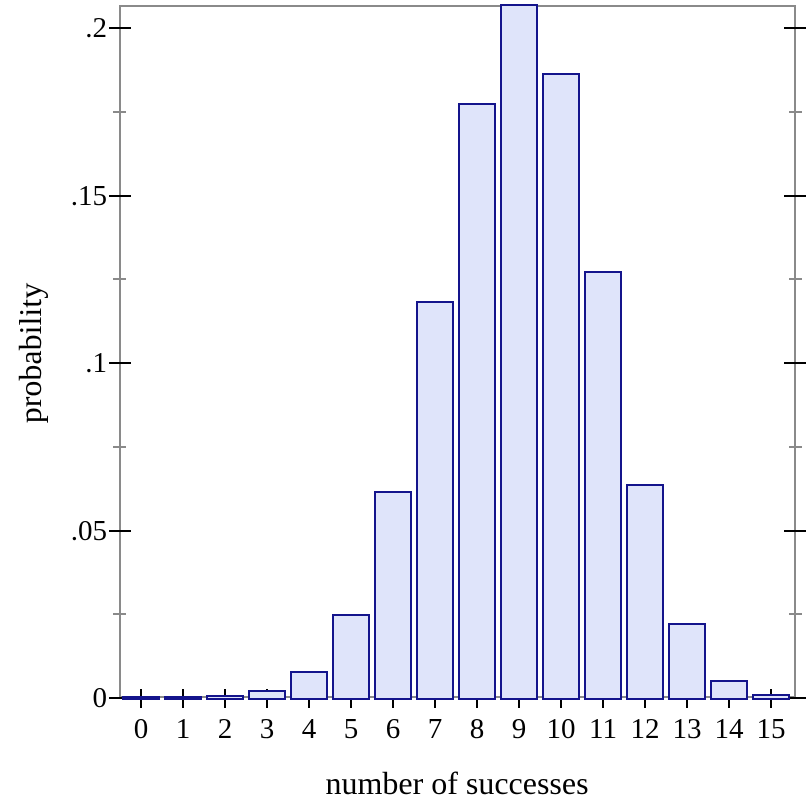 The image size is (812, 812). What do you see at coordinates (96, 28) in the screenshot?
I see `y-tick-label: .2` at bounding box center [96, 28].